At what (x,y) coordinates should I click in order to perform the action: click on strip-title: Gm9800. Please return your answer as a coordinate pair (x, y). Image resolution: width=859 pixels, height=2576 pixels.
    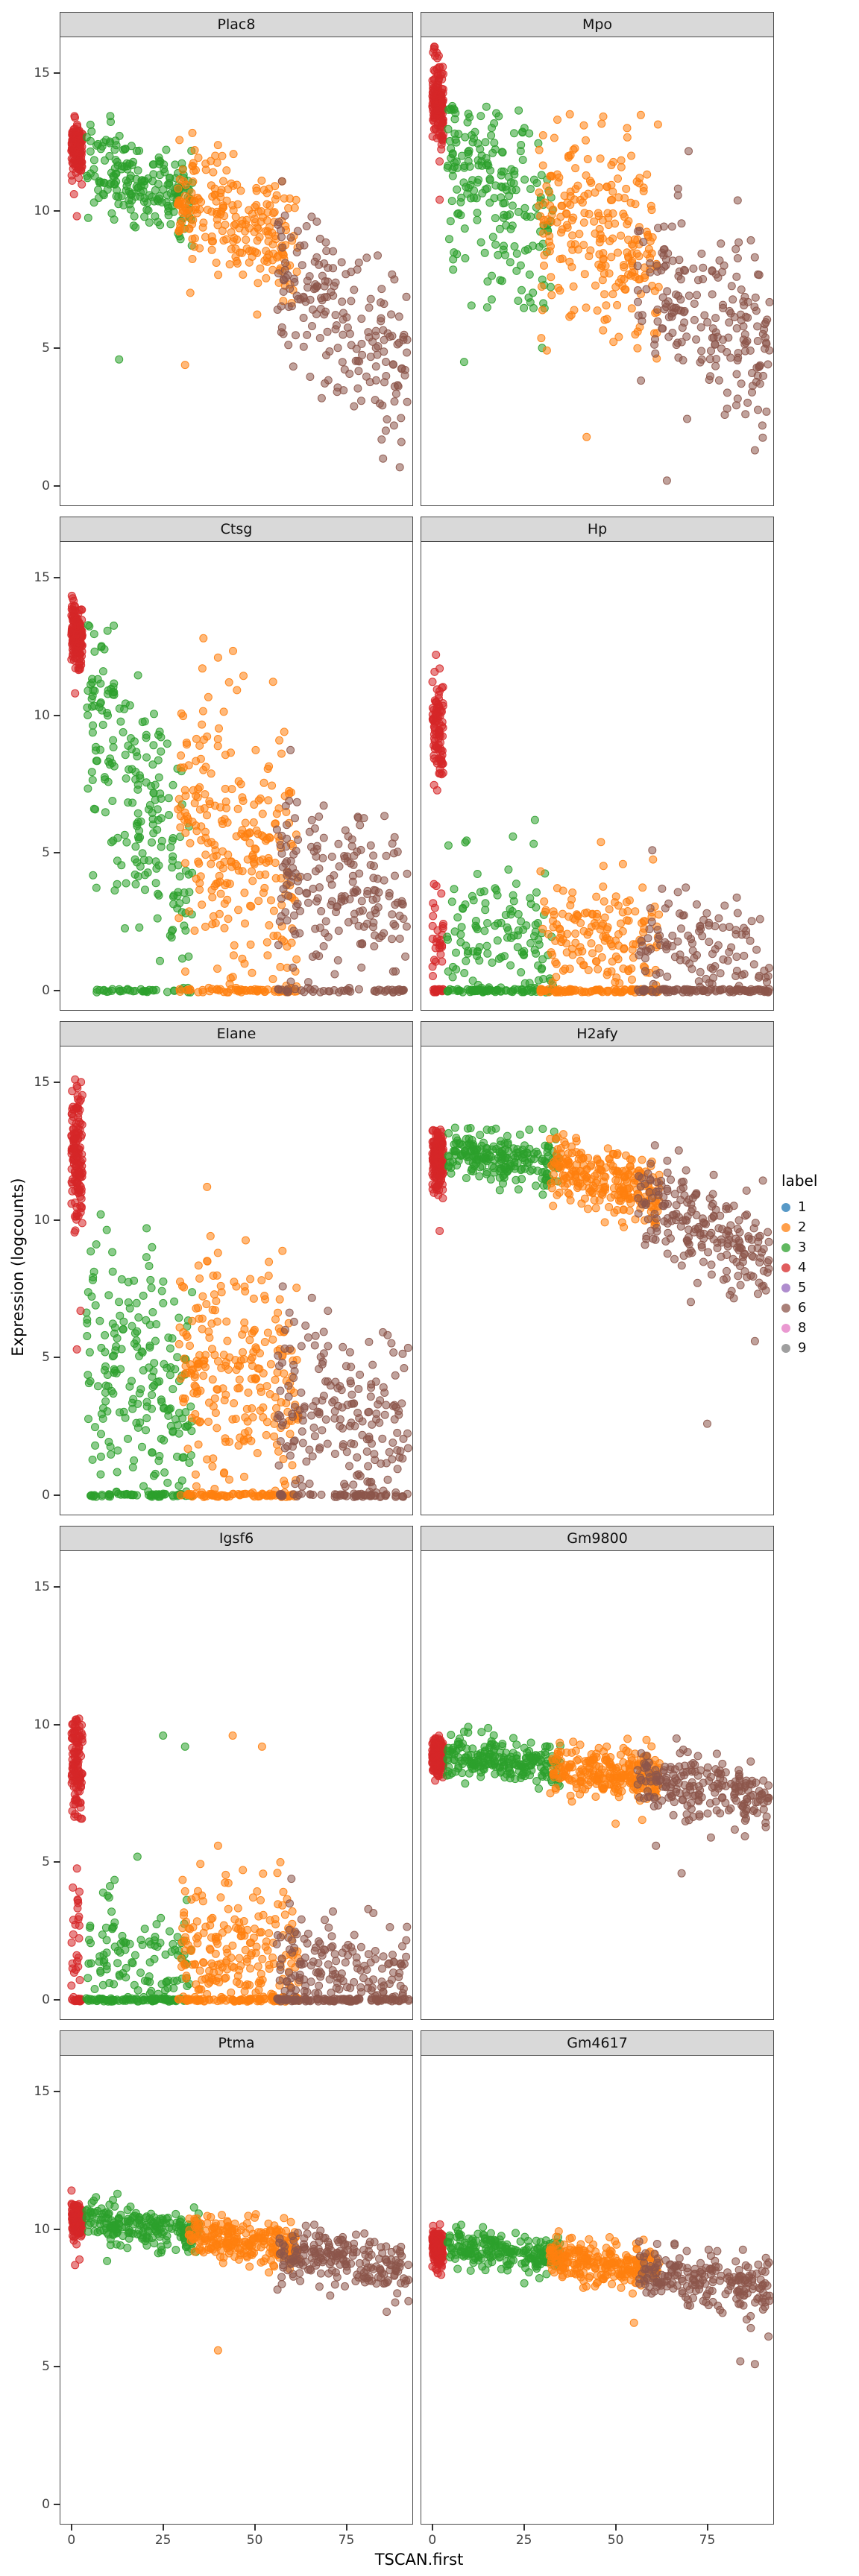
    Looking at the image, I should click on (597, 1538).